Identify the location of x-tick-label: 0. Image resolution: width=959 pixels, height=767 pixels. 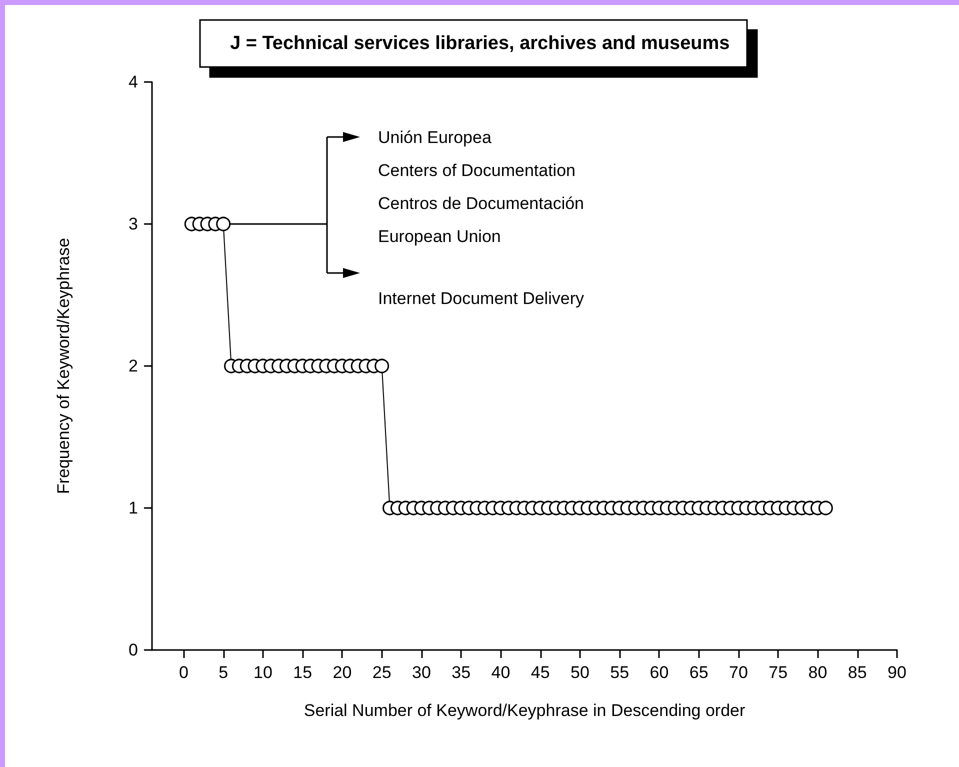
(183, 672).